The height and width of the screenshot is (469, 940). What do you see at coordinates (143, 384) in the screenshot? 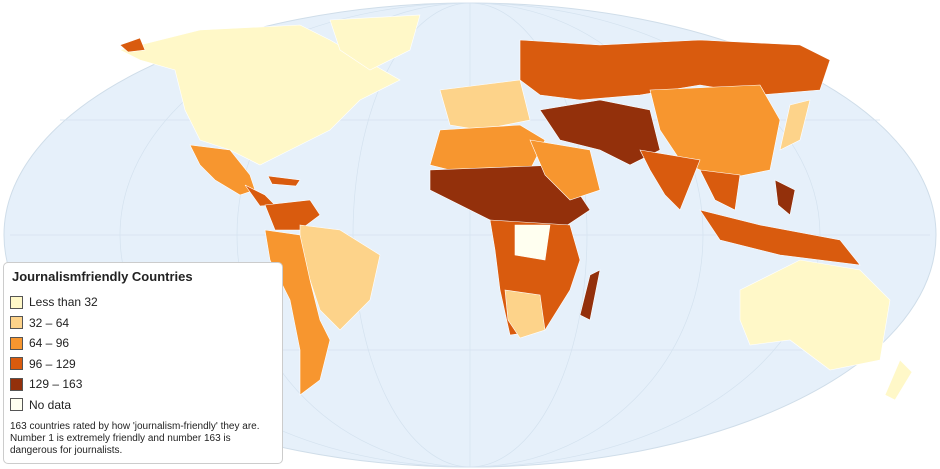
I see `legend-item: 129 – 163` at bounding box center [143, 384].